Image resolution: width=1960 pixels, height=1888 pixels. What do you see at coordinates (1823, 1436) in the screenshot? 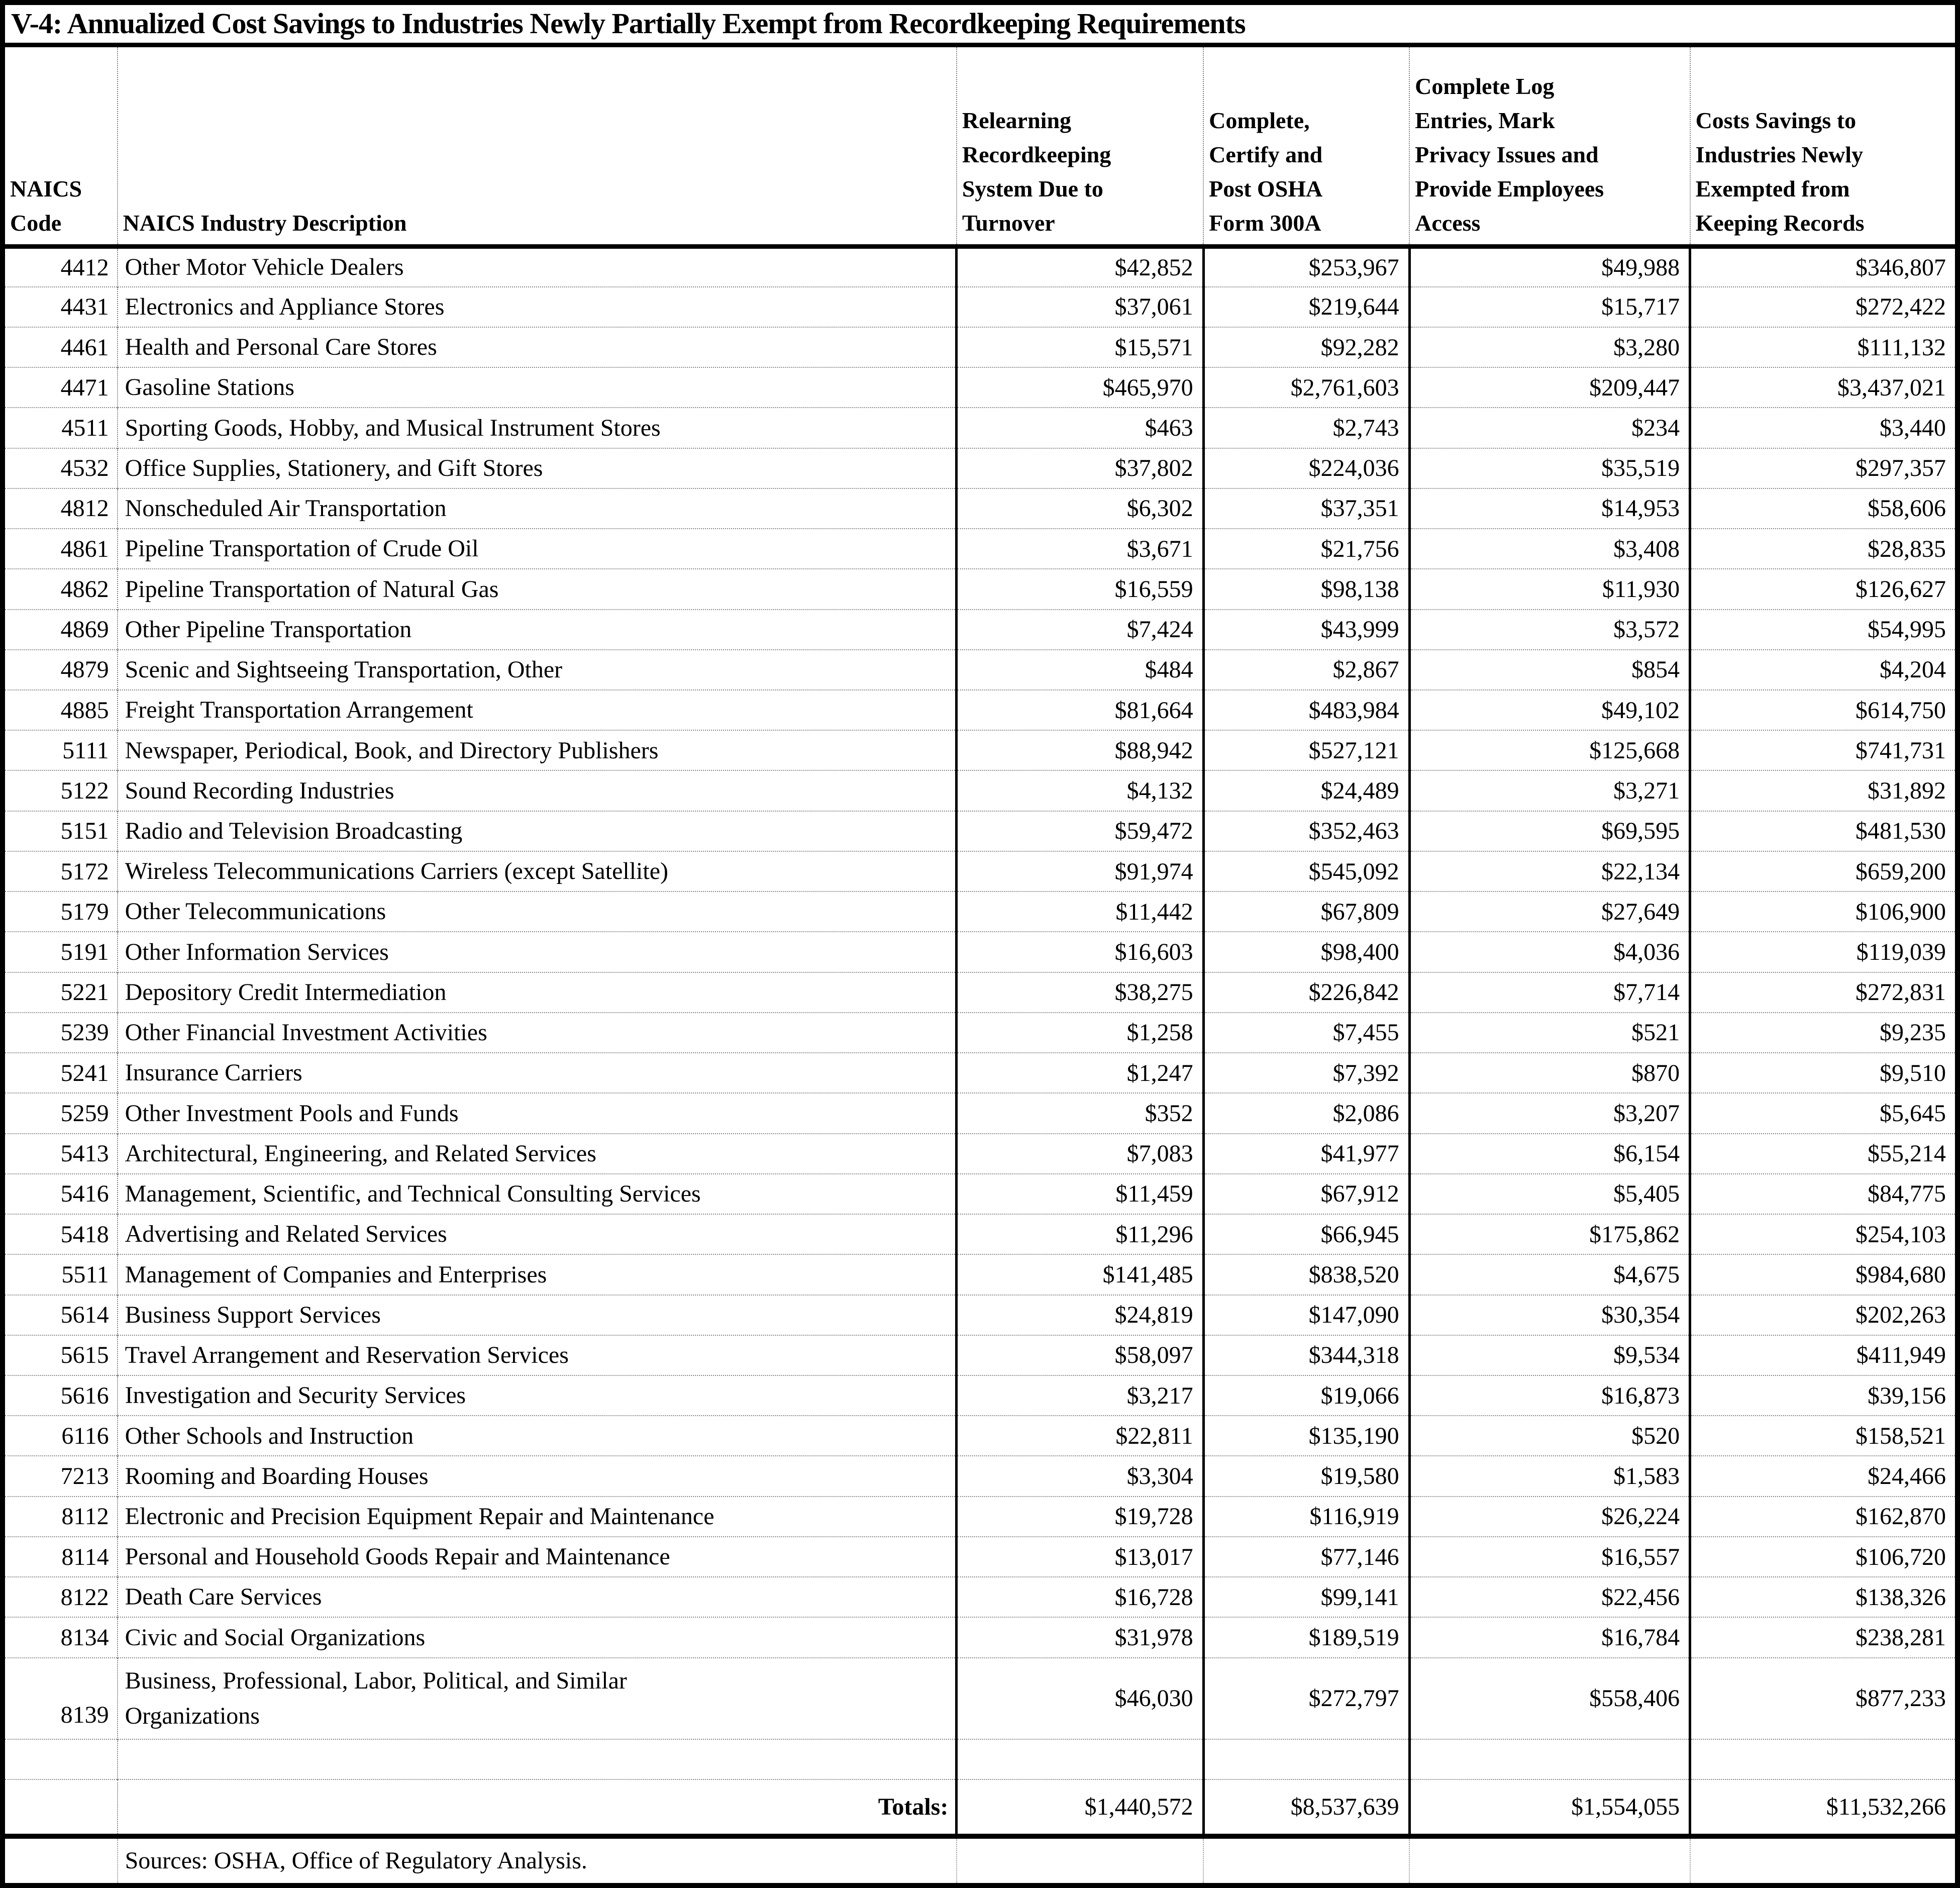
I see `cost-savings-cell: $158,521` at bounding box center [1823, 1436].